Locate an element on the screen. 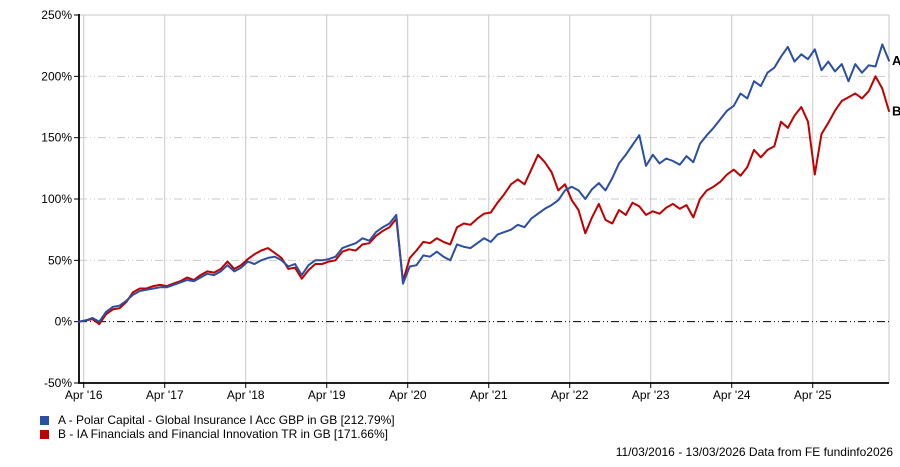  y-axis-tick-label: 250% is located at coordinates (56, 15).